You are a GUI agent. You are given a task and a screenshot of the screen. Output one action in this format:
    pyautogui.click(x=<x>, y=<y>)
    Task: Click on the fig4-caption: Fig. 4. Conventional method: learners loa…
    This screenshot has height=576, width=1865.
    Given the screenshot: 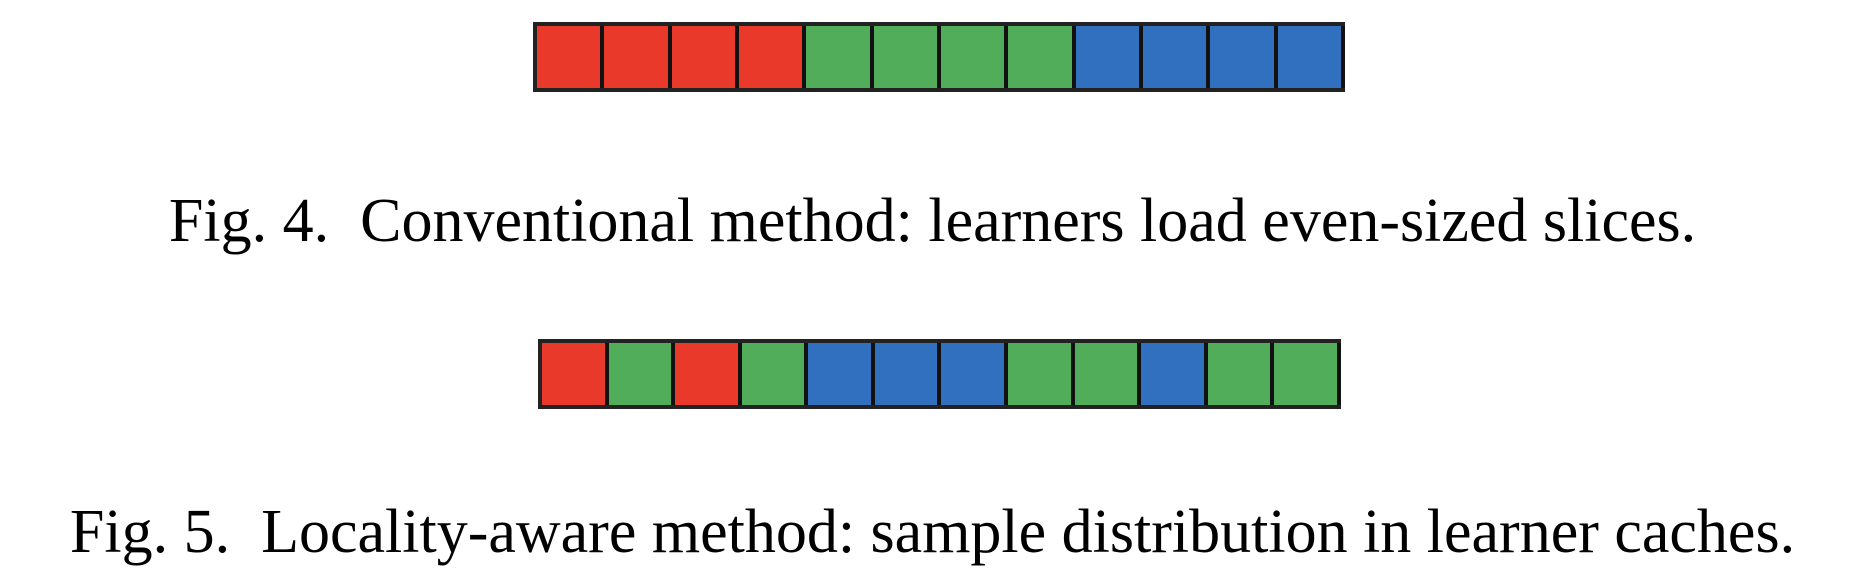 What is the action you would take?
    pyautogui.click(x=932, y=221)
    